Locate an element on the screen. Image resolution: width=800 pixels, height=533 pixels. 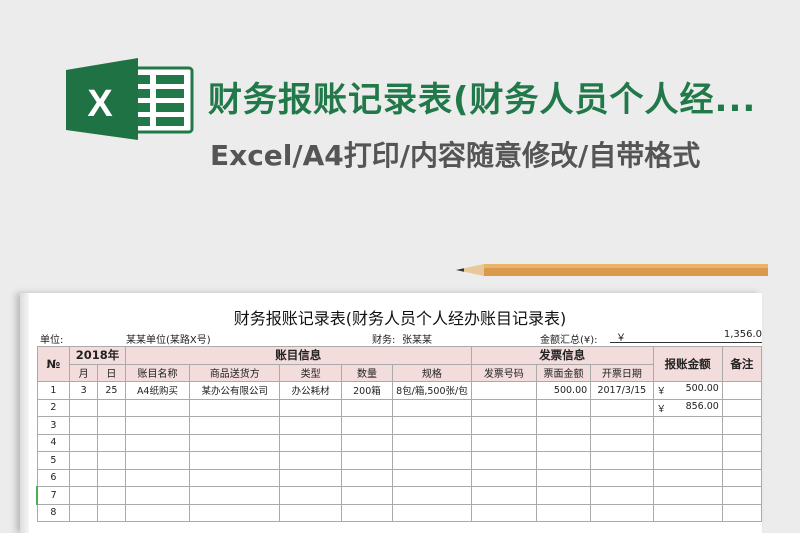
cell-date: 2017/3/15 is located at coordinates (622, 390).